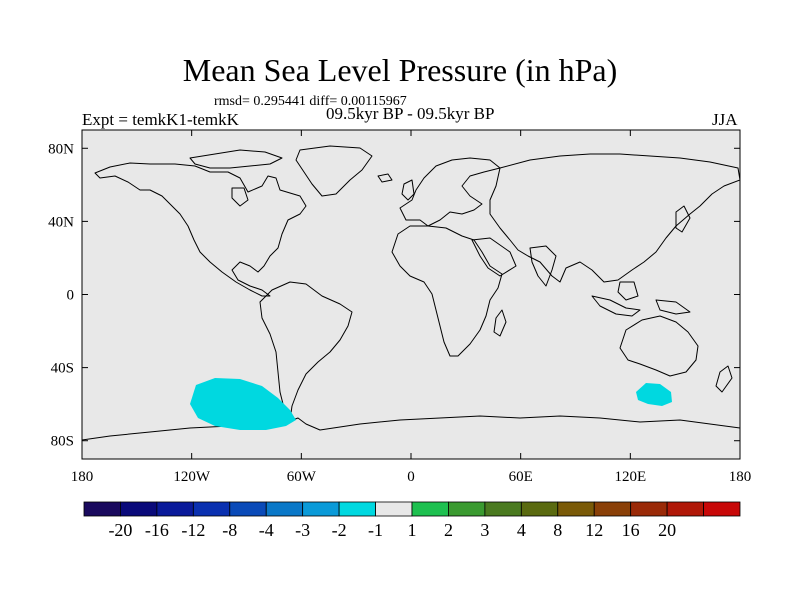  Describe the element at coordinates (240, 197) in the screenshot. I see `coast-hudson-bay` at that location.